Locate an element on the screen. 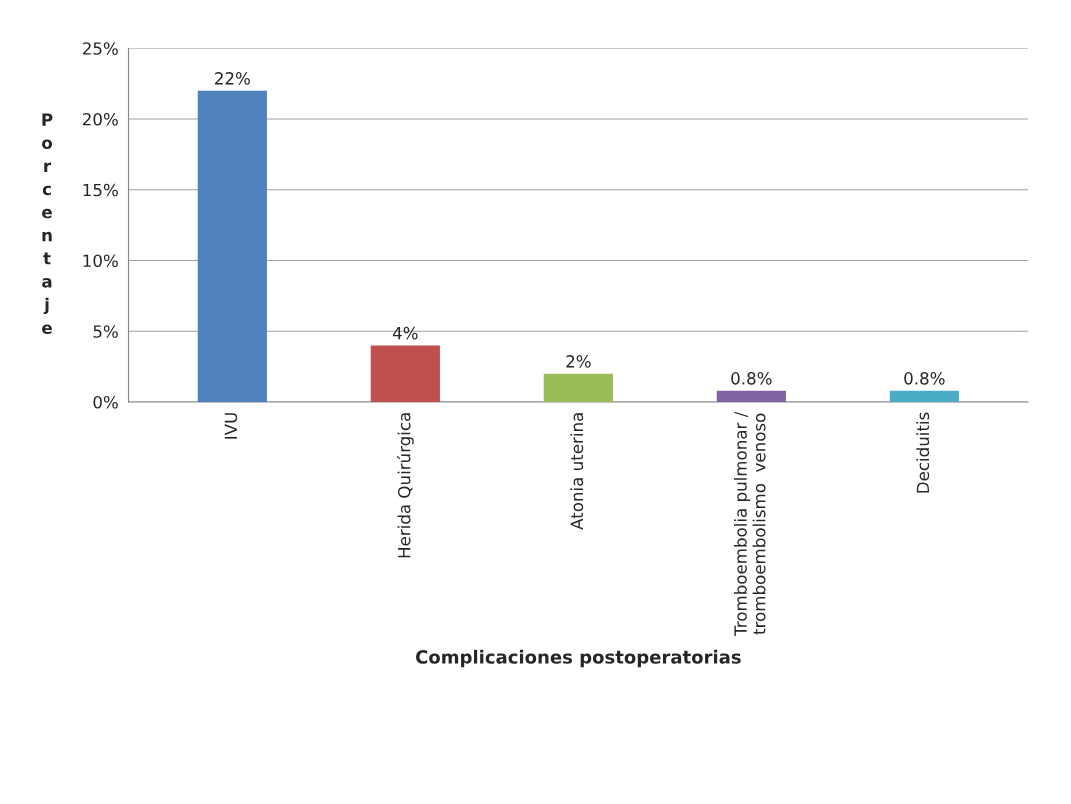 This screenshot has width=1071, height=804. y-tick-label: 15% is located at coordinates (100, 190).